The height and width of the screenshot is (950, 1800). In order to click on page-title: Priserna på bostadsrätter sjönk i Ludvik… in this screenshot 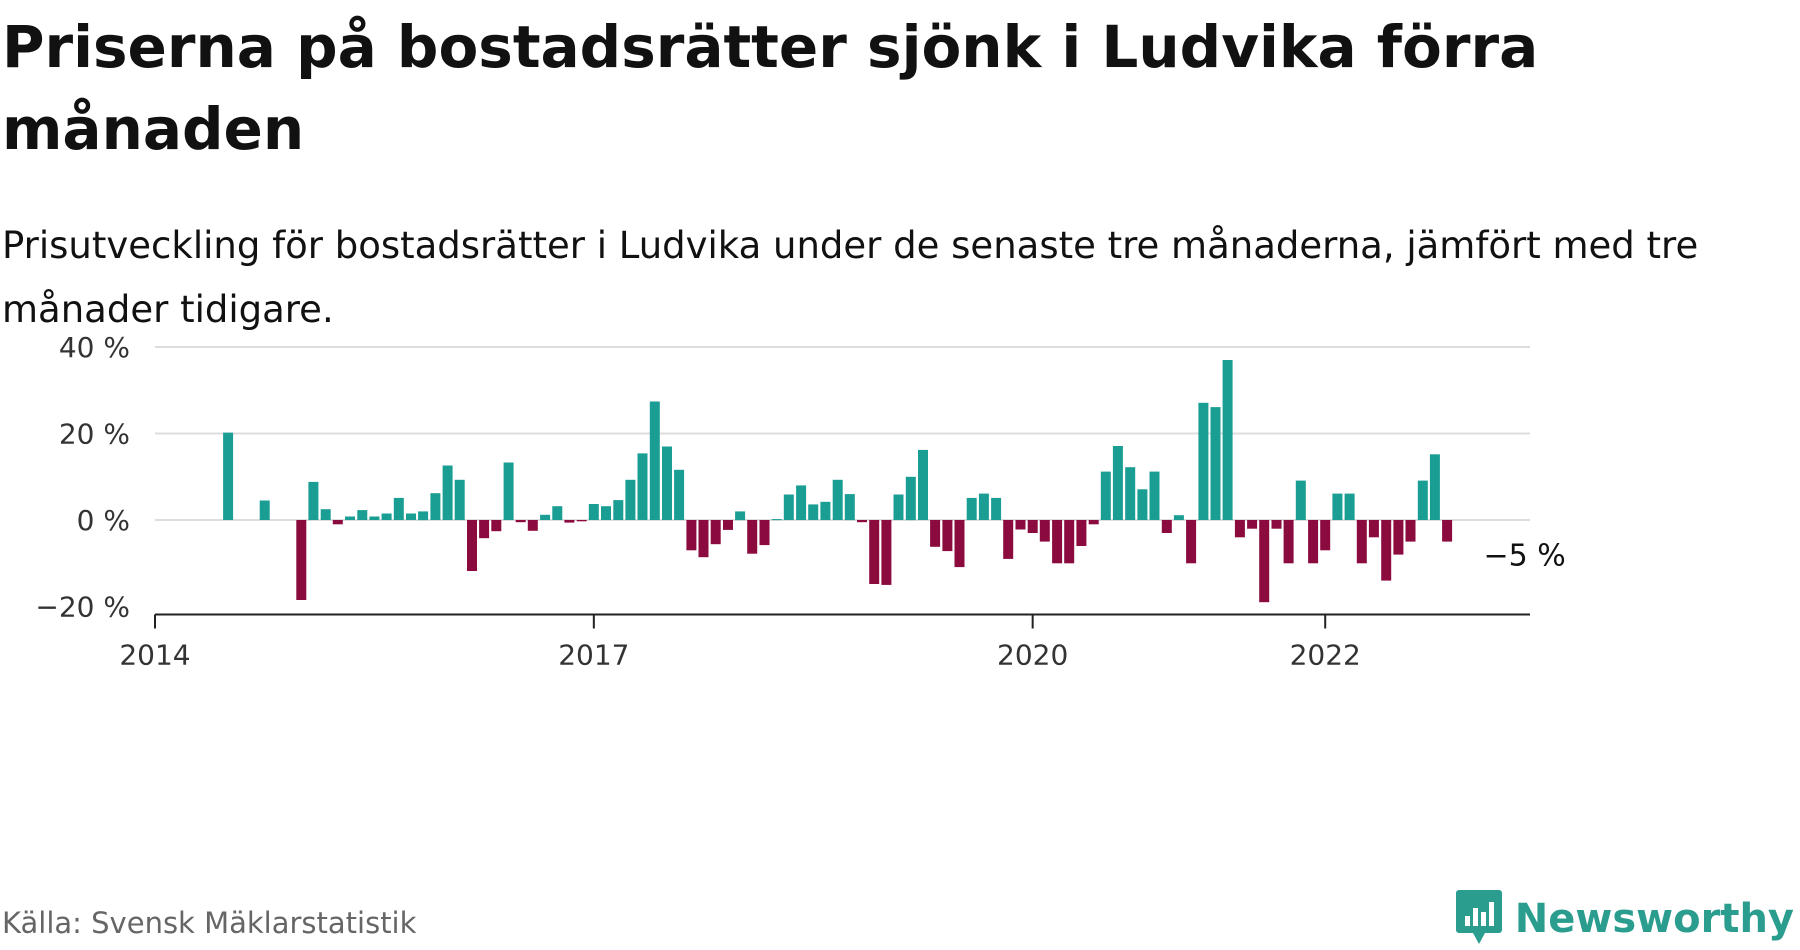, I will do `click(770, 88)`.